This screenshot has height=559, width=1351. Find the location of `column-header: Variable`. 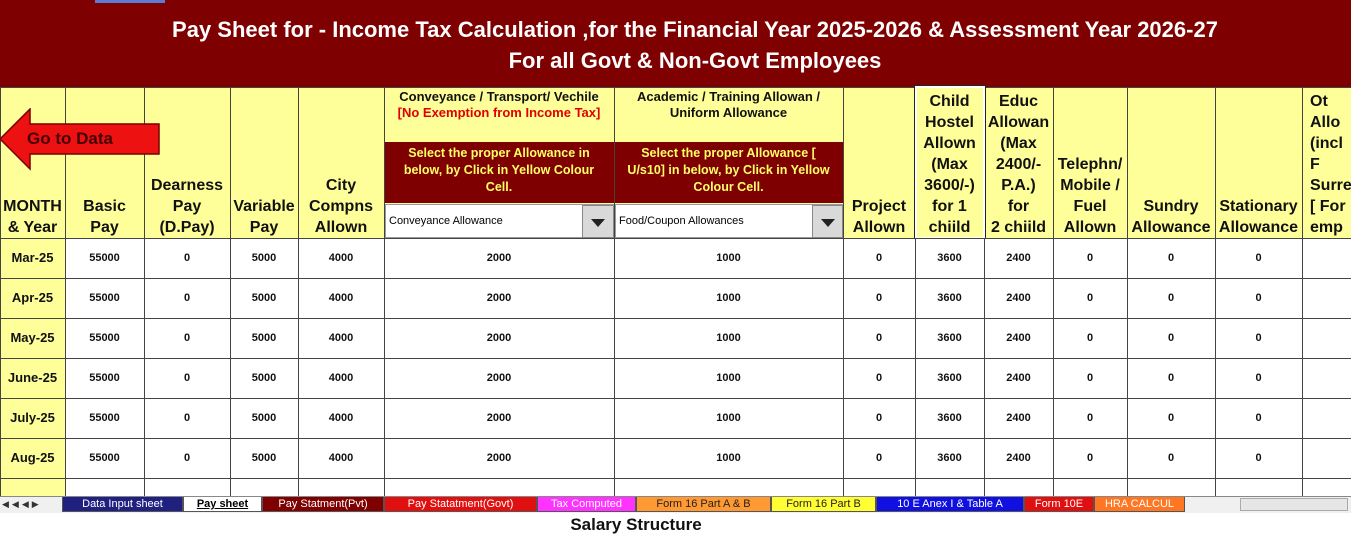

column-header: Variable is located at coordinates (264, 206).